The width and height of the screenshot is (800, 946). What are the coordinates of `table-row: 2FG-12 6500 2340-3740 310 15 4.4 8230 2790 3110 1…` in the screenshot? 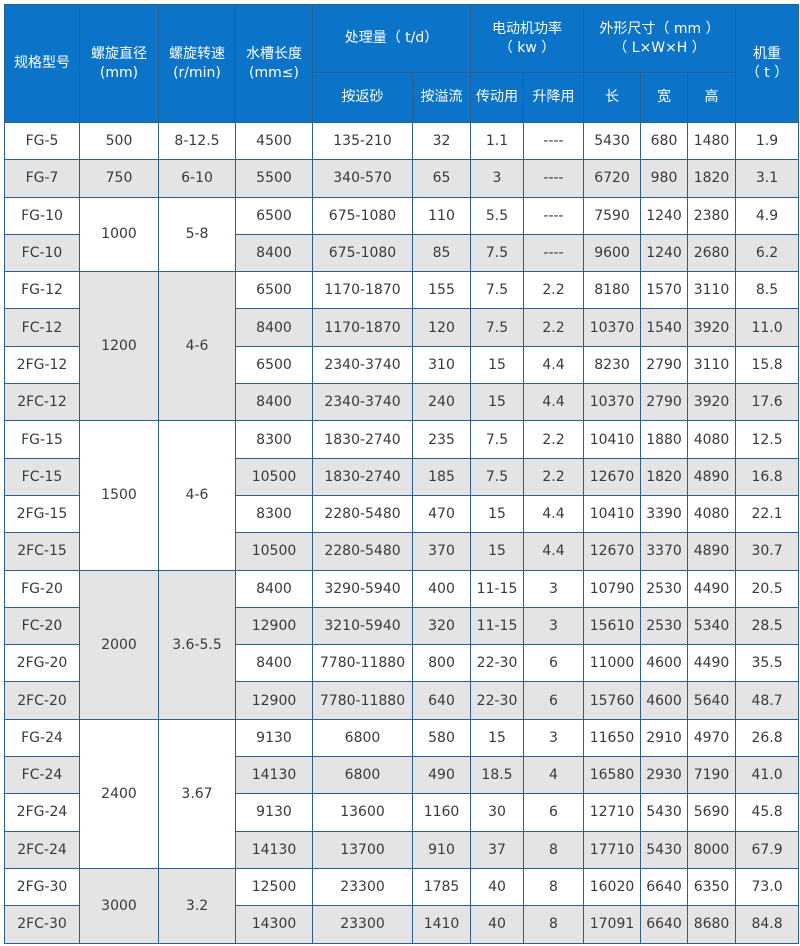 It's located at (402, 365).